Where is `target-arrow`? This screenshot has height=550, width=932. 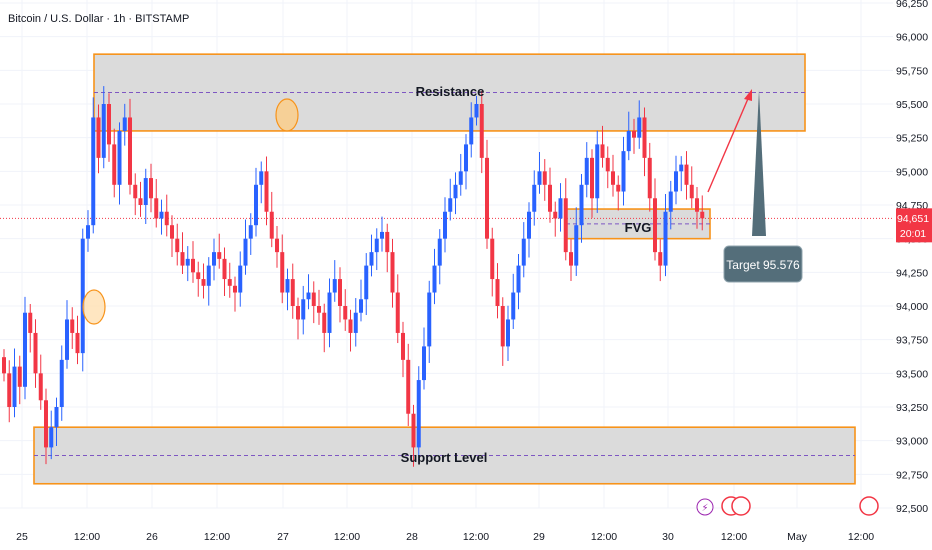 target-arrow is located at coordinates (729, 143).